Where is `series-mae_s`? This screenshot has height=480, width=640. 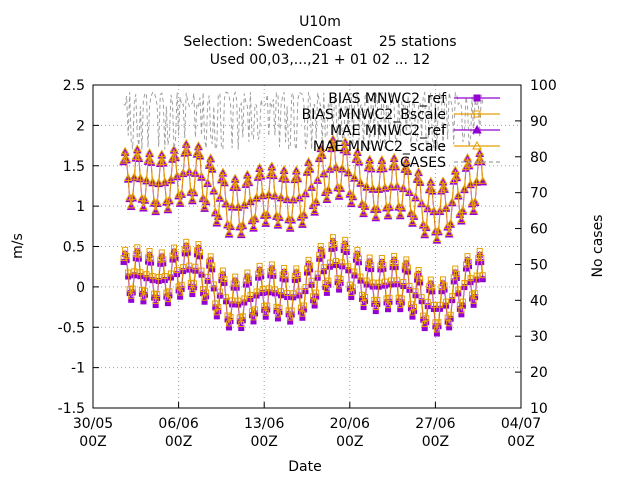 series-mae_s is located at coordinates (303, 188).